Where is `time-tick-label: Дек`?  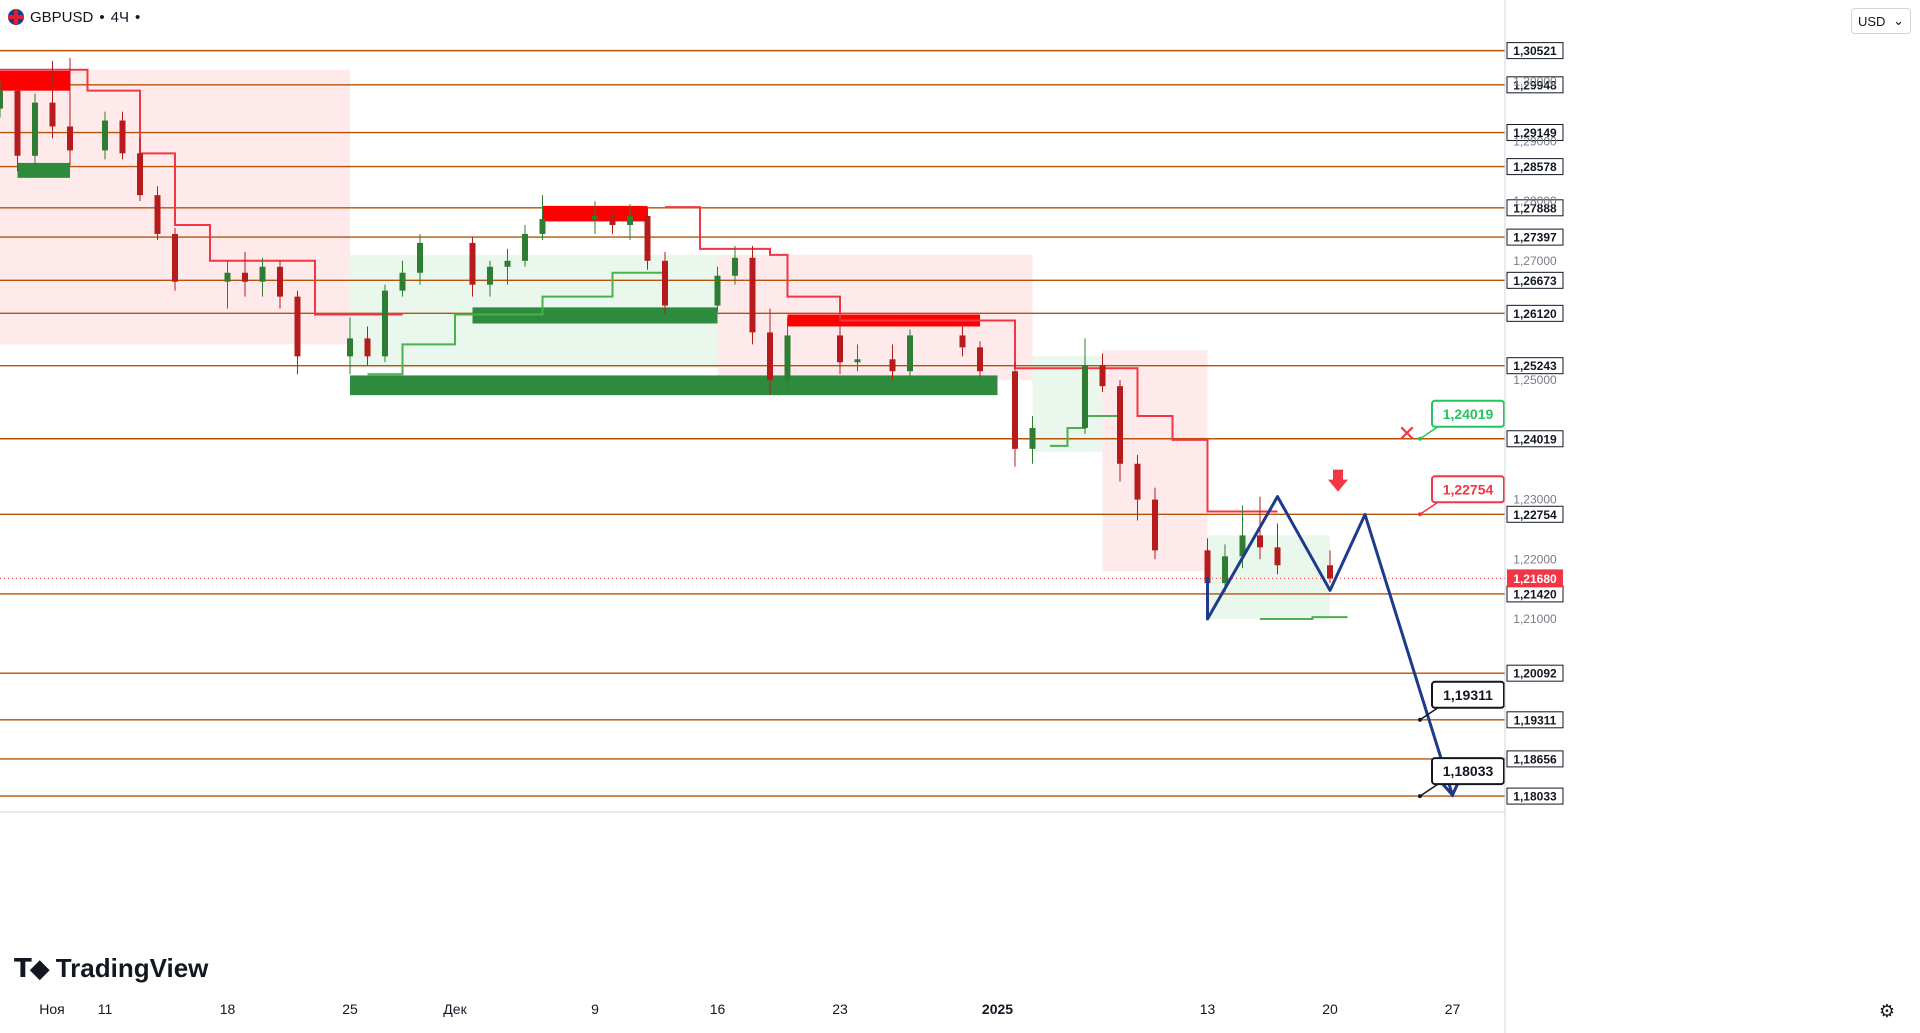
time-tick-label: Дек is located at coordinates (455, 1009).